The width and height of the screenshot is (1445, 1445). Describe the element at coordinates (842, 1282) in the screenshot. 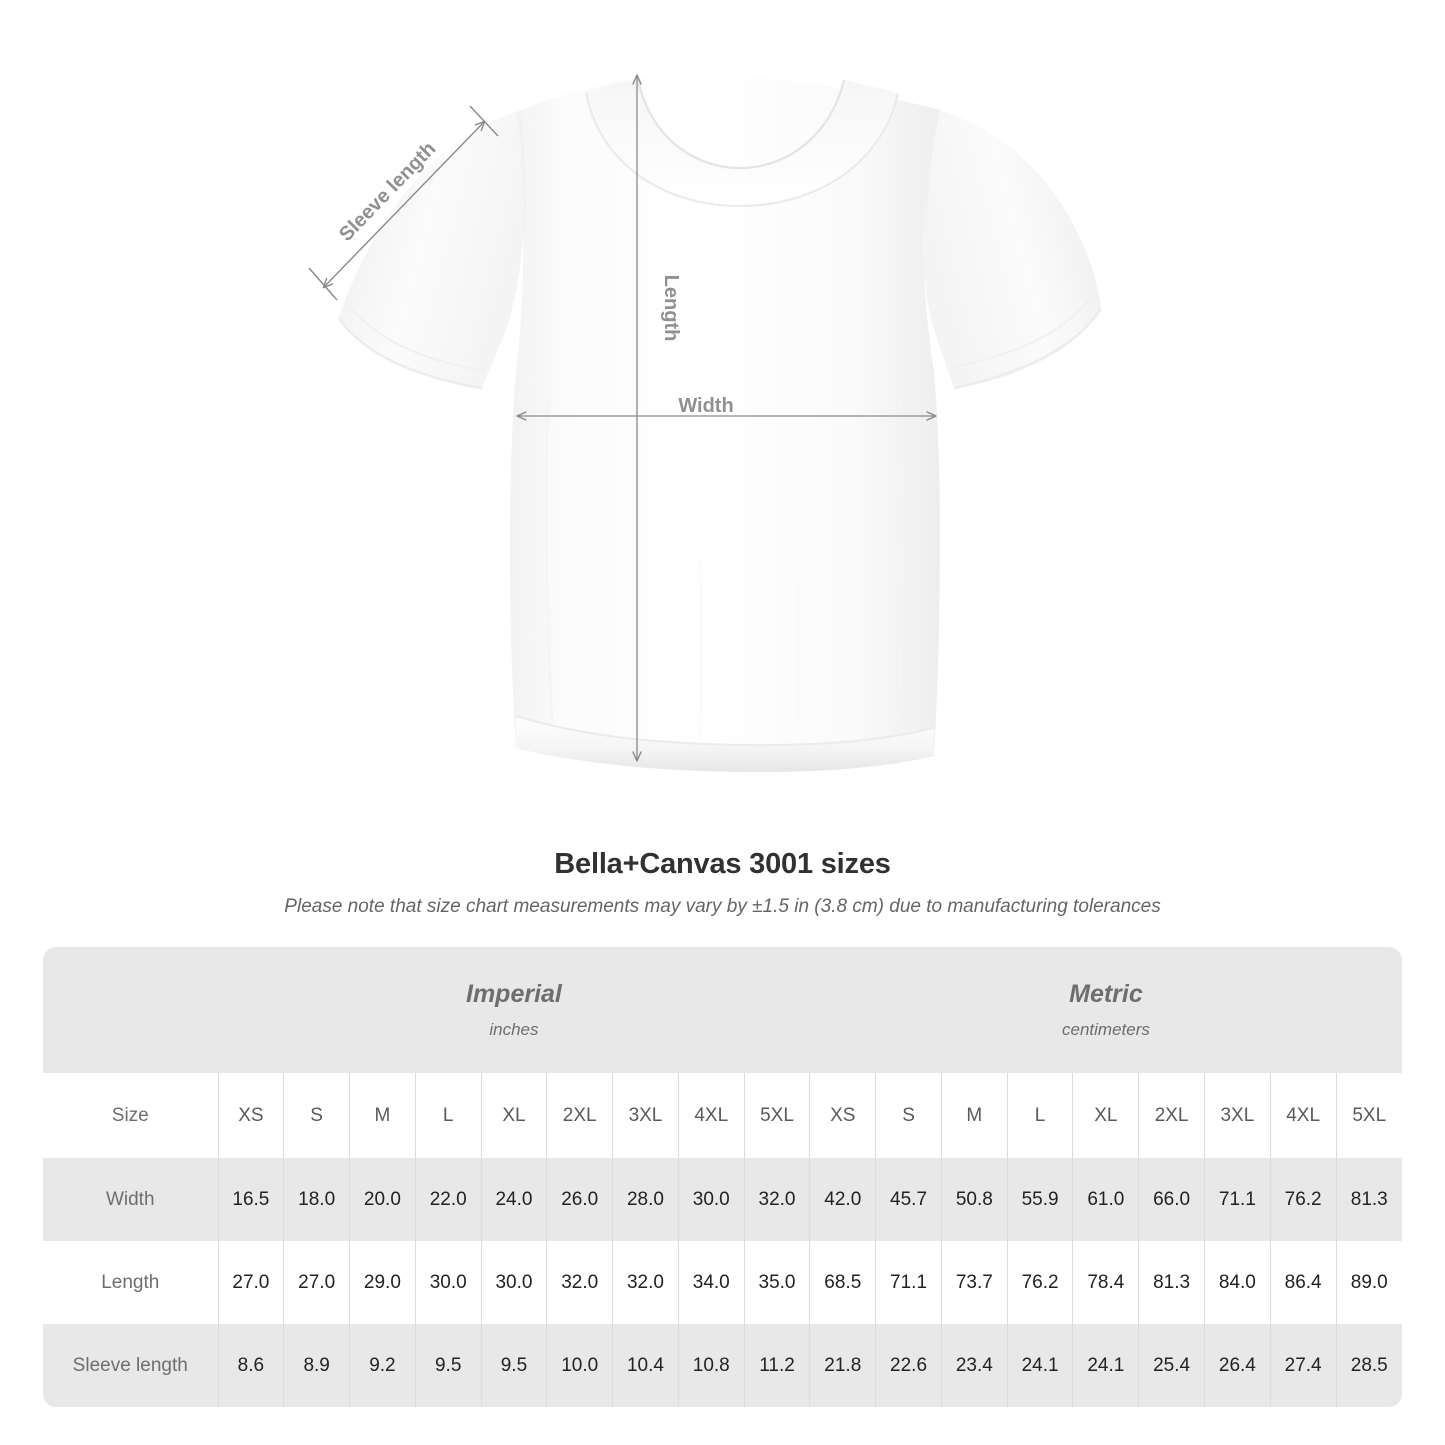

I see `measurement-cell: 68.5` at that location.